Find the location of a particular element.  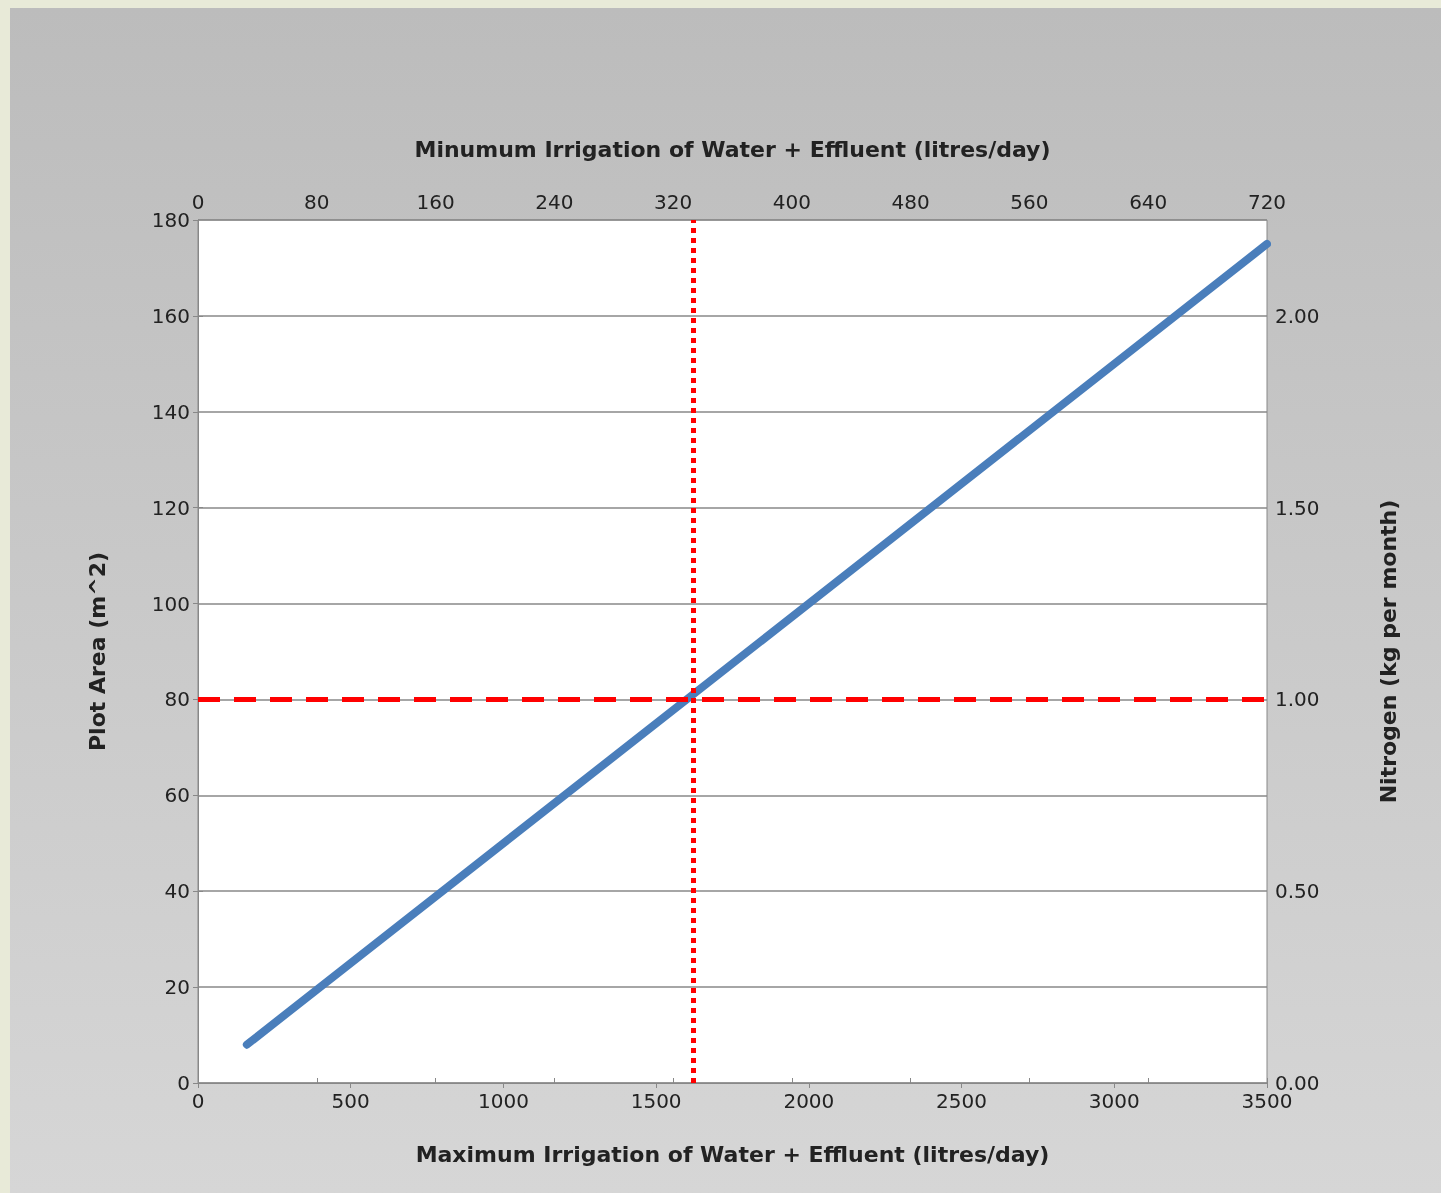

y2-axis-title: Nitrogen (kg per month) is located at coordinates (1388, 651).